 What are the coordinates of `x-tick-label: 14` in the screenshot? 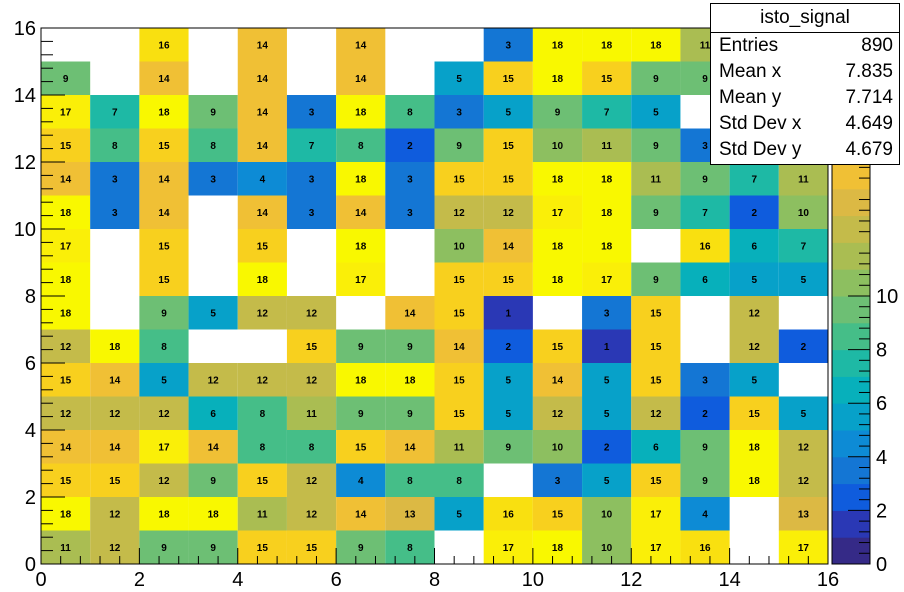 It's located at (730, 580).